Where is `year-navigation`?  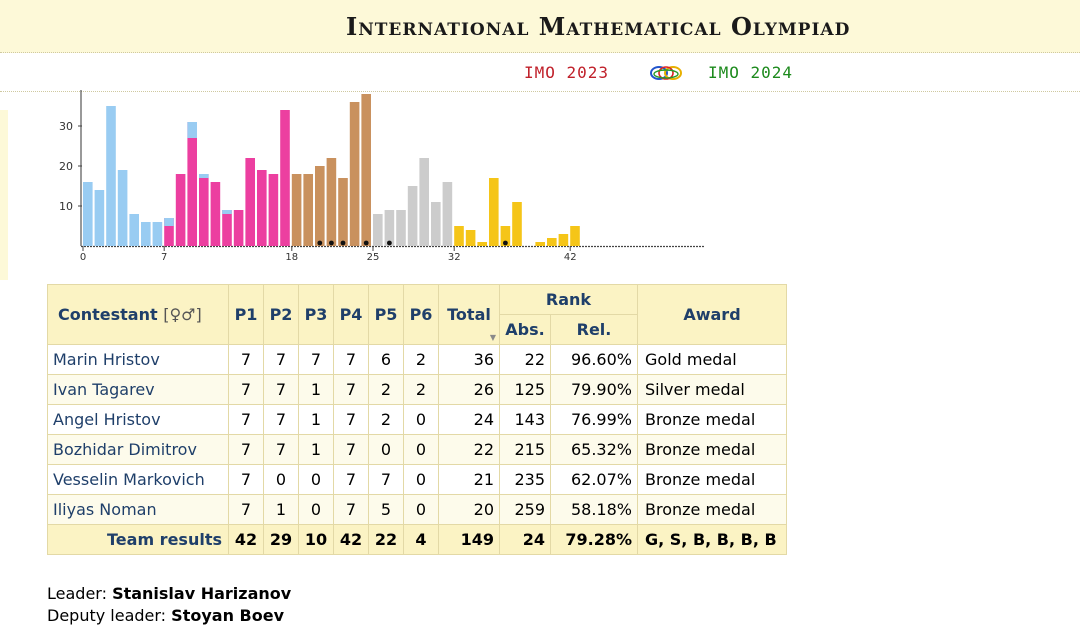
year-navigation is located at coordinates (540, 72).